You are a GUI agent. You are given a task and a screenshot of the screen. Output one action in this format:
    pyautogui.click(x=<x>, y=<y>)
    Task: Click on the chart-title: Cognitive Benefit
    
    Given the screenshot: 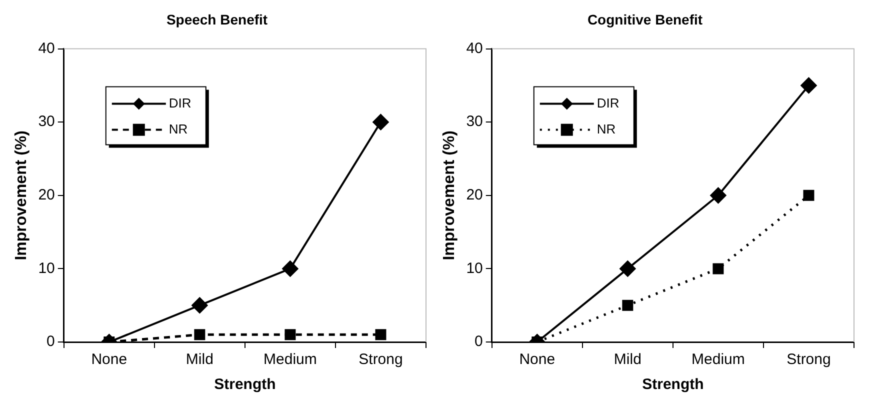 What is the action you would take?
    pyautogui.click(x=645, y=19)
    